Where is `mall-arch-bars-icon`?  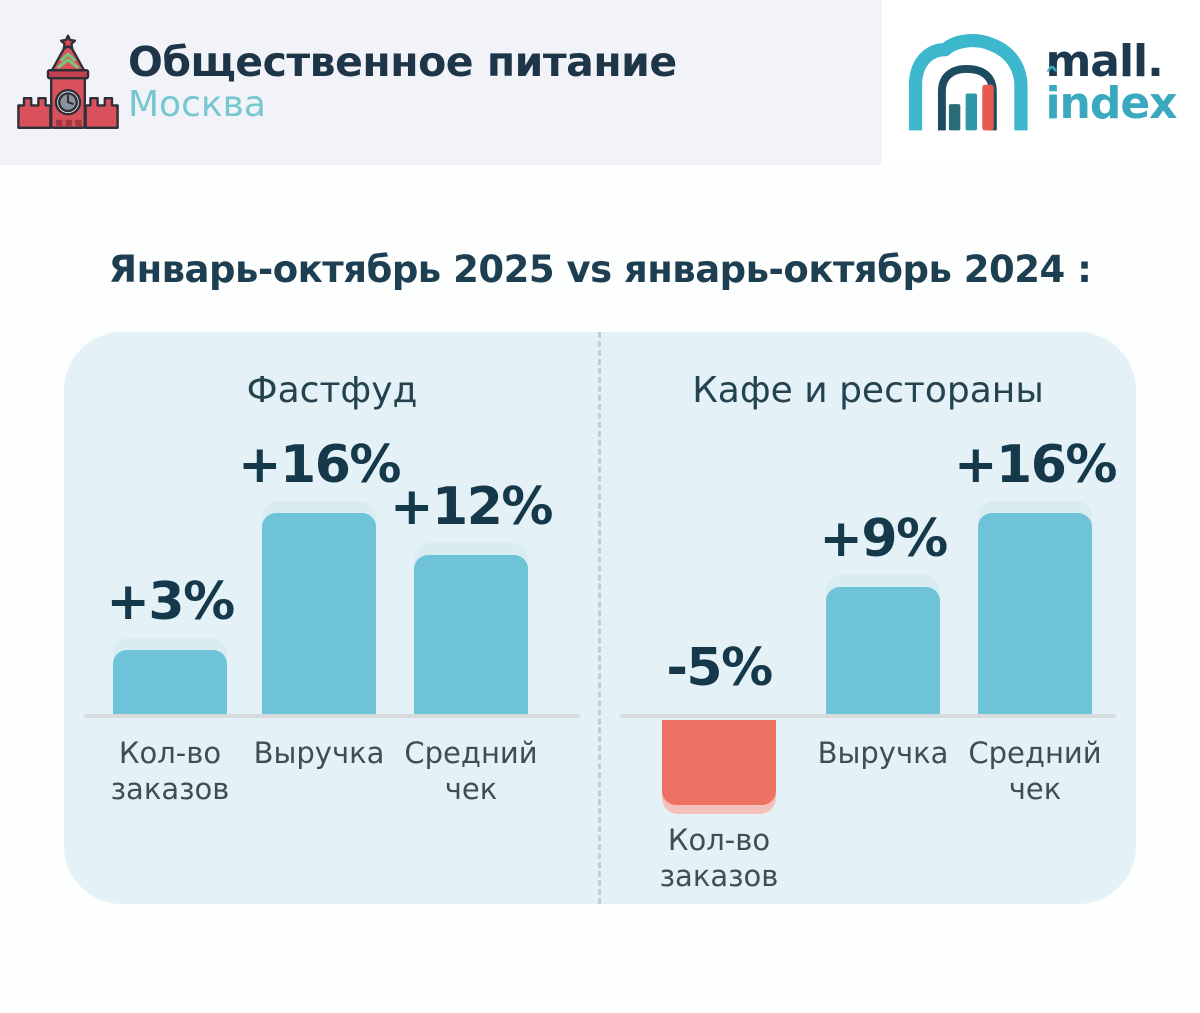
mall-arch-bars-icon is located at coordinates (968, 81).